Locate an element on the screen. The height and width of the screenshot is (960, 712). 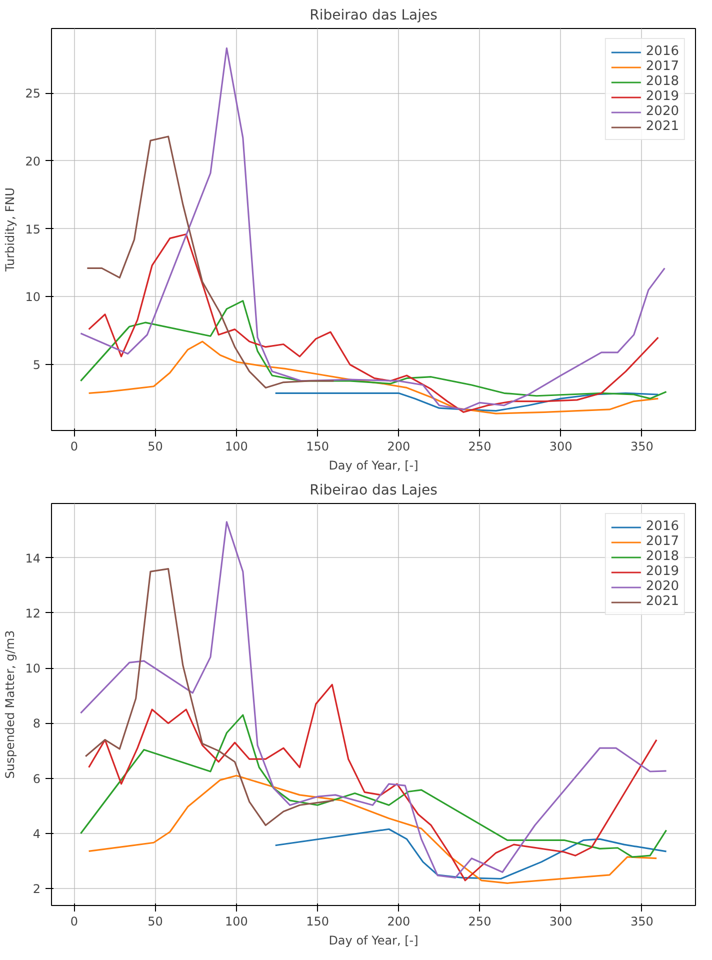
y-tick-label: 6 is located at coordinates (36, 779).